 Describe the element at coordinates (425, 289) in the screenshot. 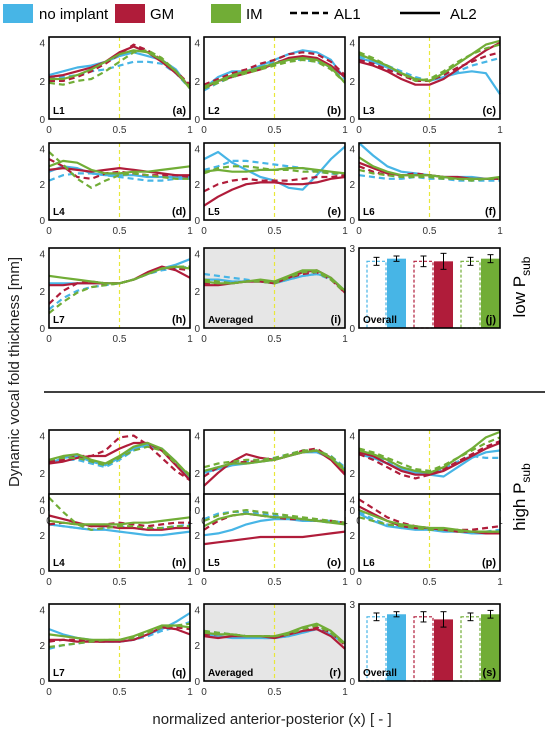

I see `panel-j: 0 3 Overall (j)` at that location.